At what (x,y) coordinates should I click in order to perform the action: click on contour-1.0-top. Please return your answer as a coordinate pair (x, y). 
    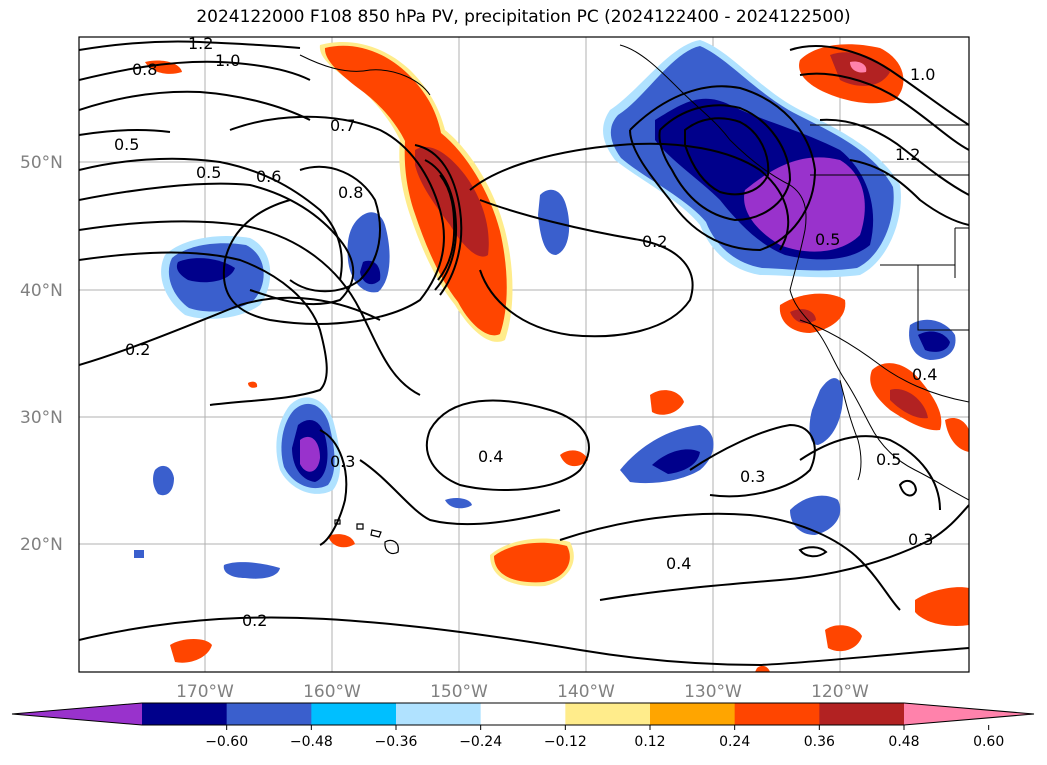
    Looking at the image, I should click on (195, 70).